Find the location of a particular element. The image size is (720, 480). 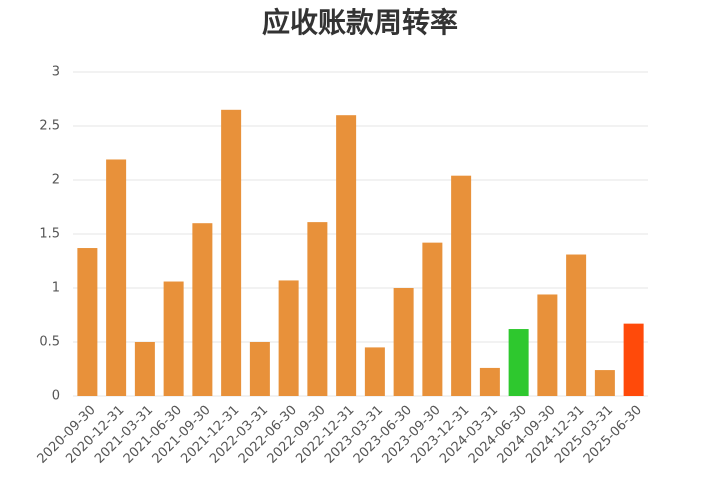

y-tick-label: 2.5 is located at coordinates (49, 126).